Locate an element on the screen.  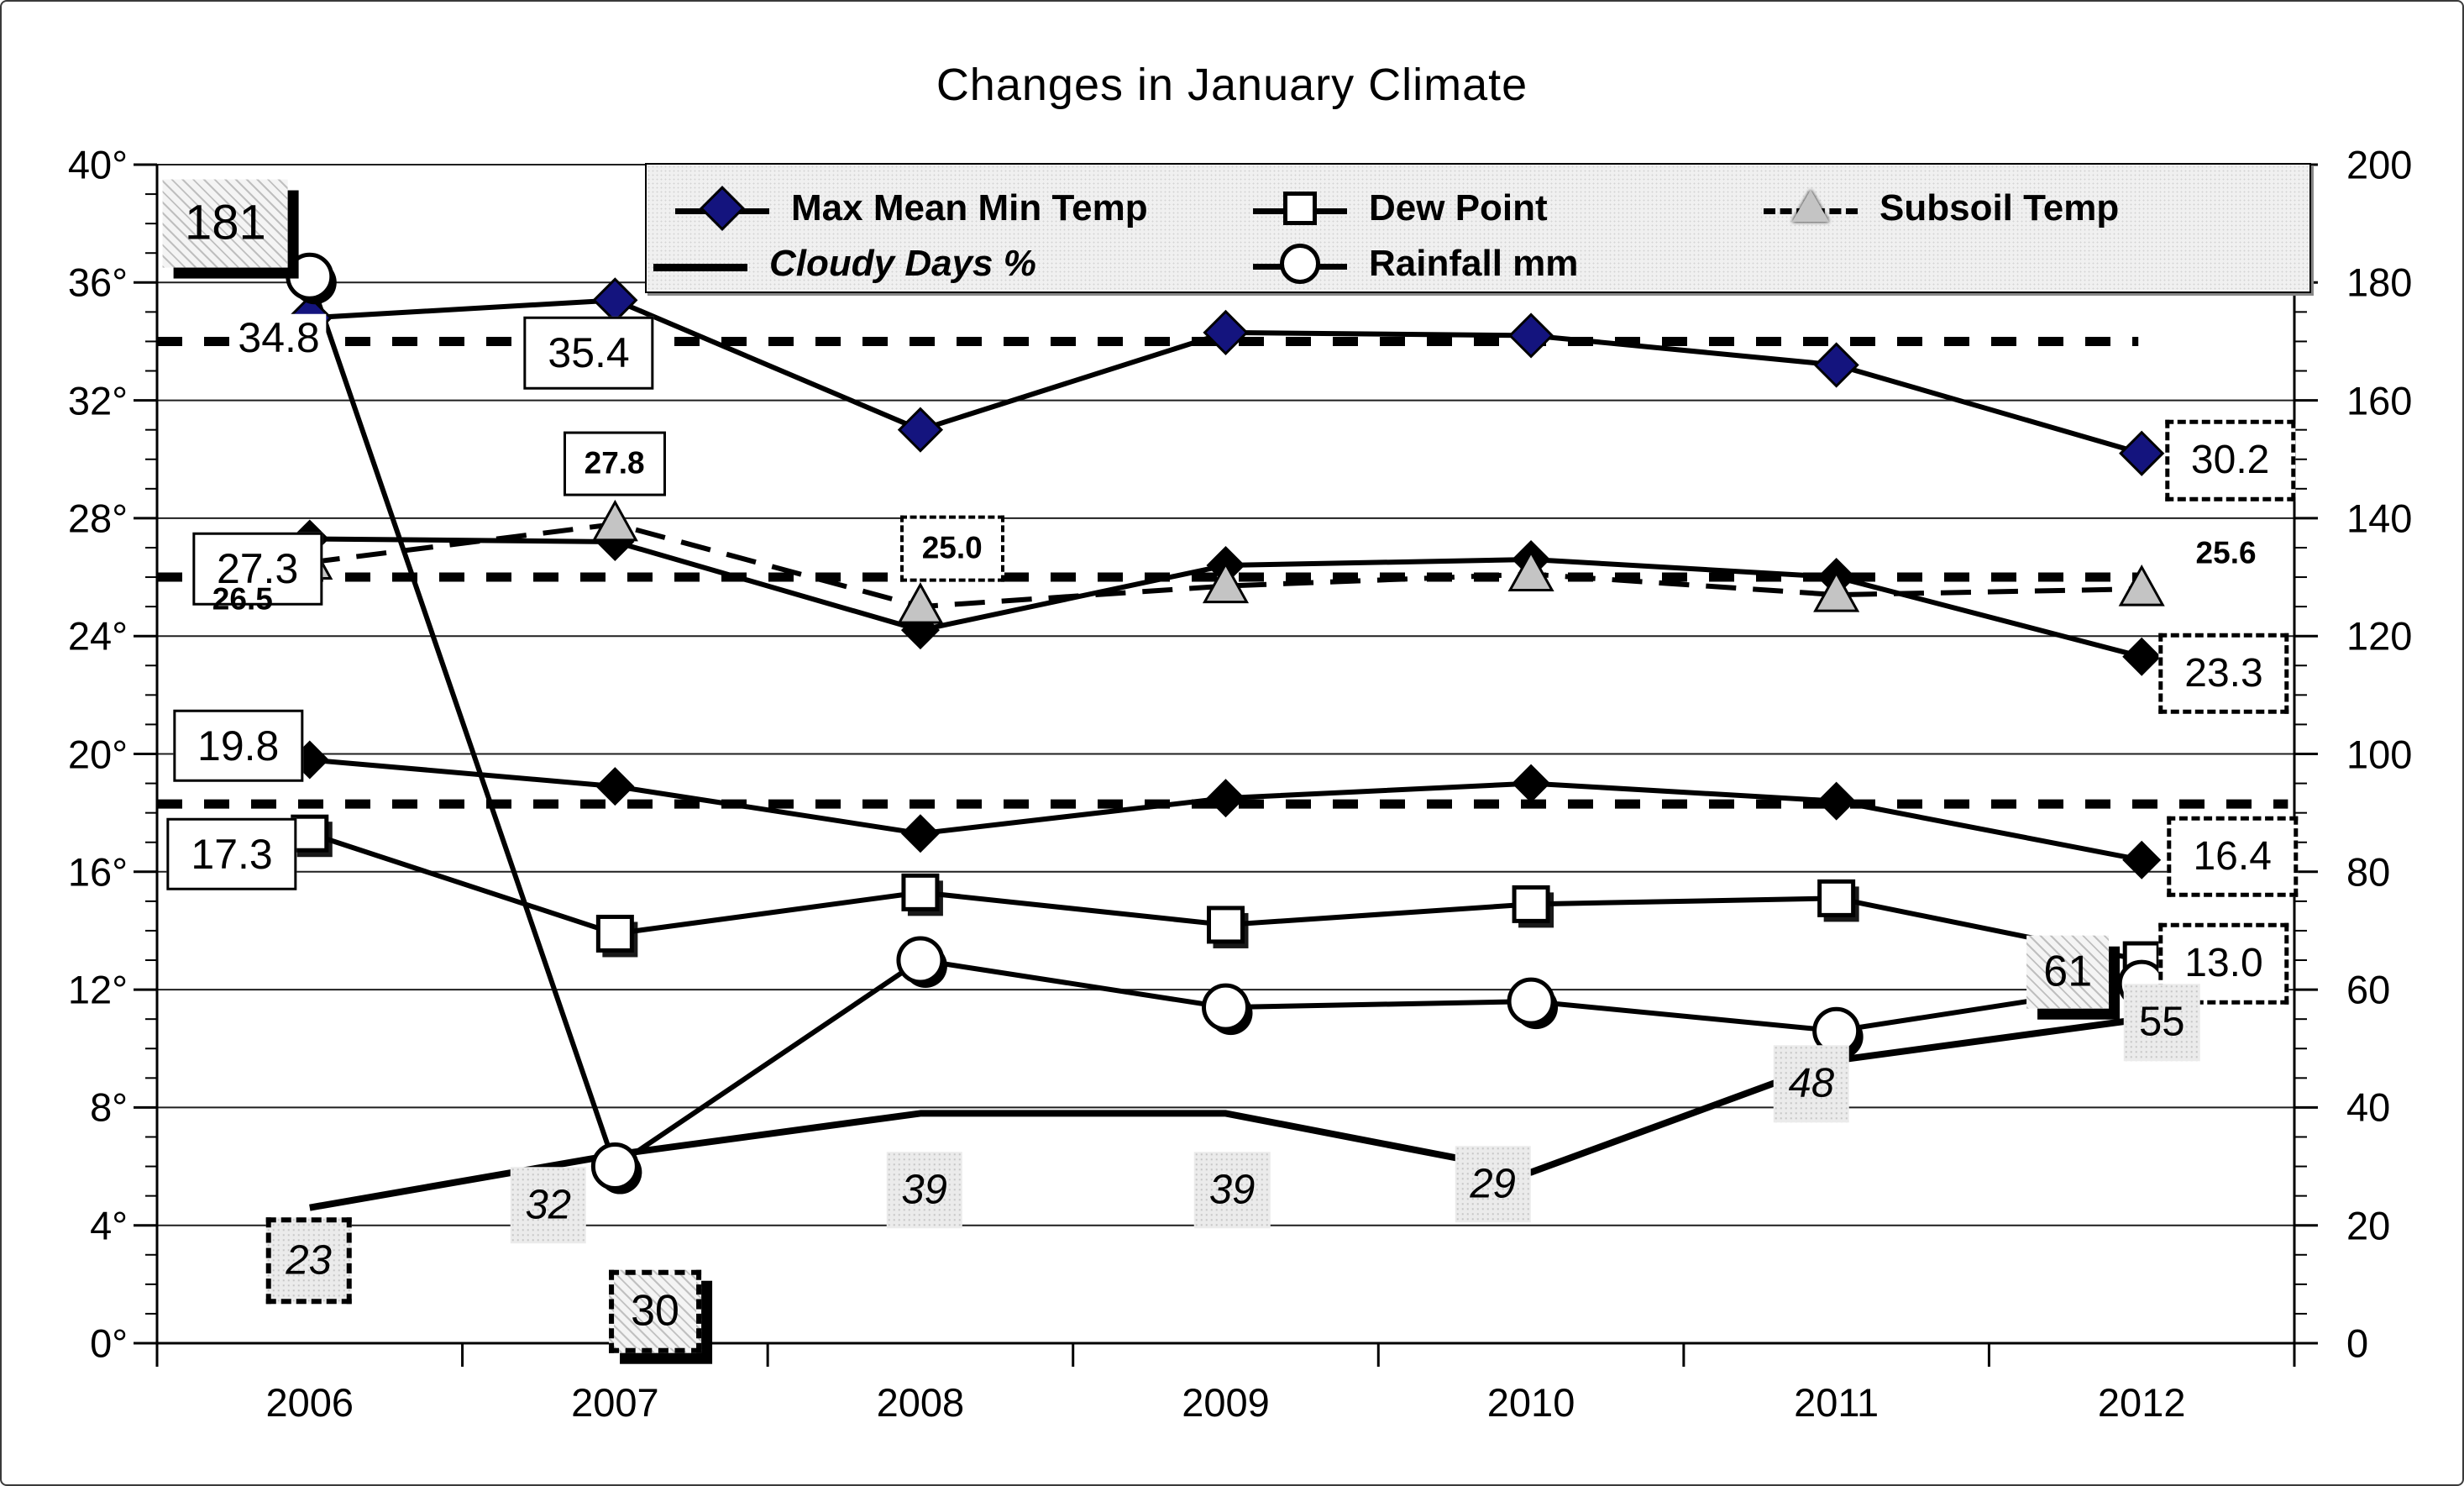
white-square-line-icon is located at coordinates (1300, 208).